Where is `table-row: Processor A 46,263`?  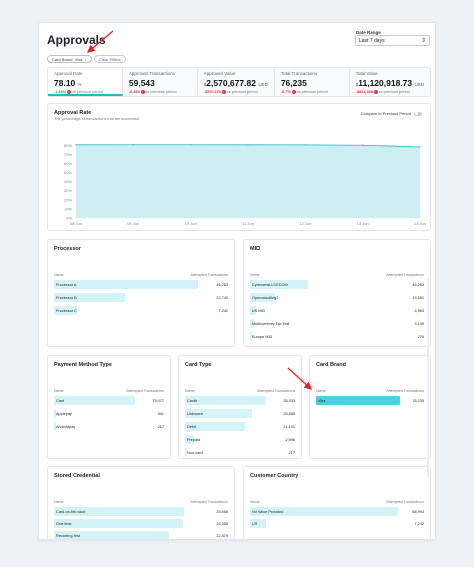
table-row: Processor A 46,263 is located at coordinates (141, 284).